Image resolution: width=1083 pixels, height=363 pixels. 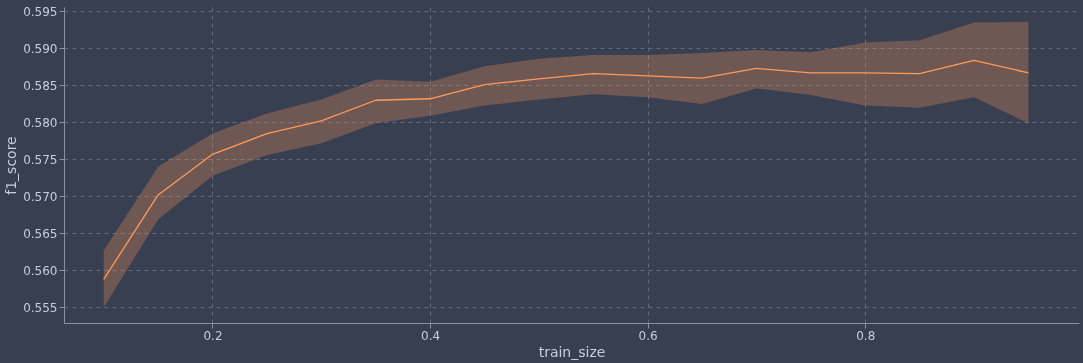 I want to click on x-tick-label: 0.6, so click(x=648, y=335).